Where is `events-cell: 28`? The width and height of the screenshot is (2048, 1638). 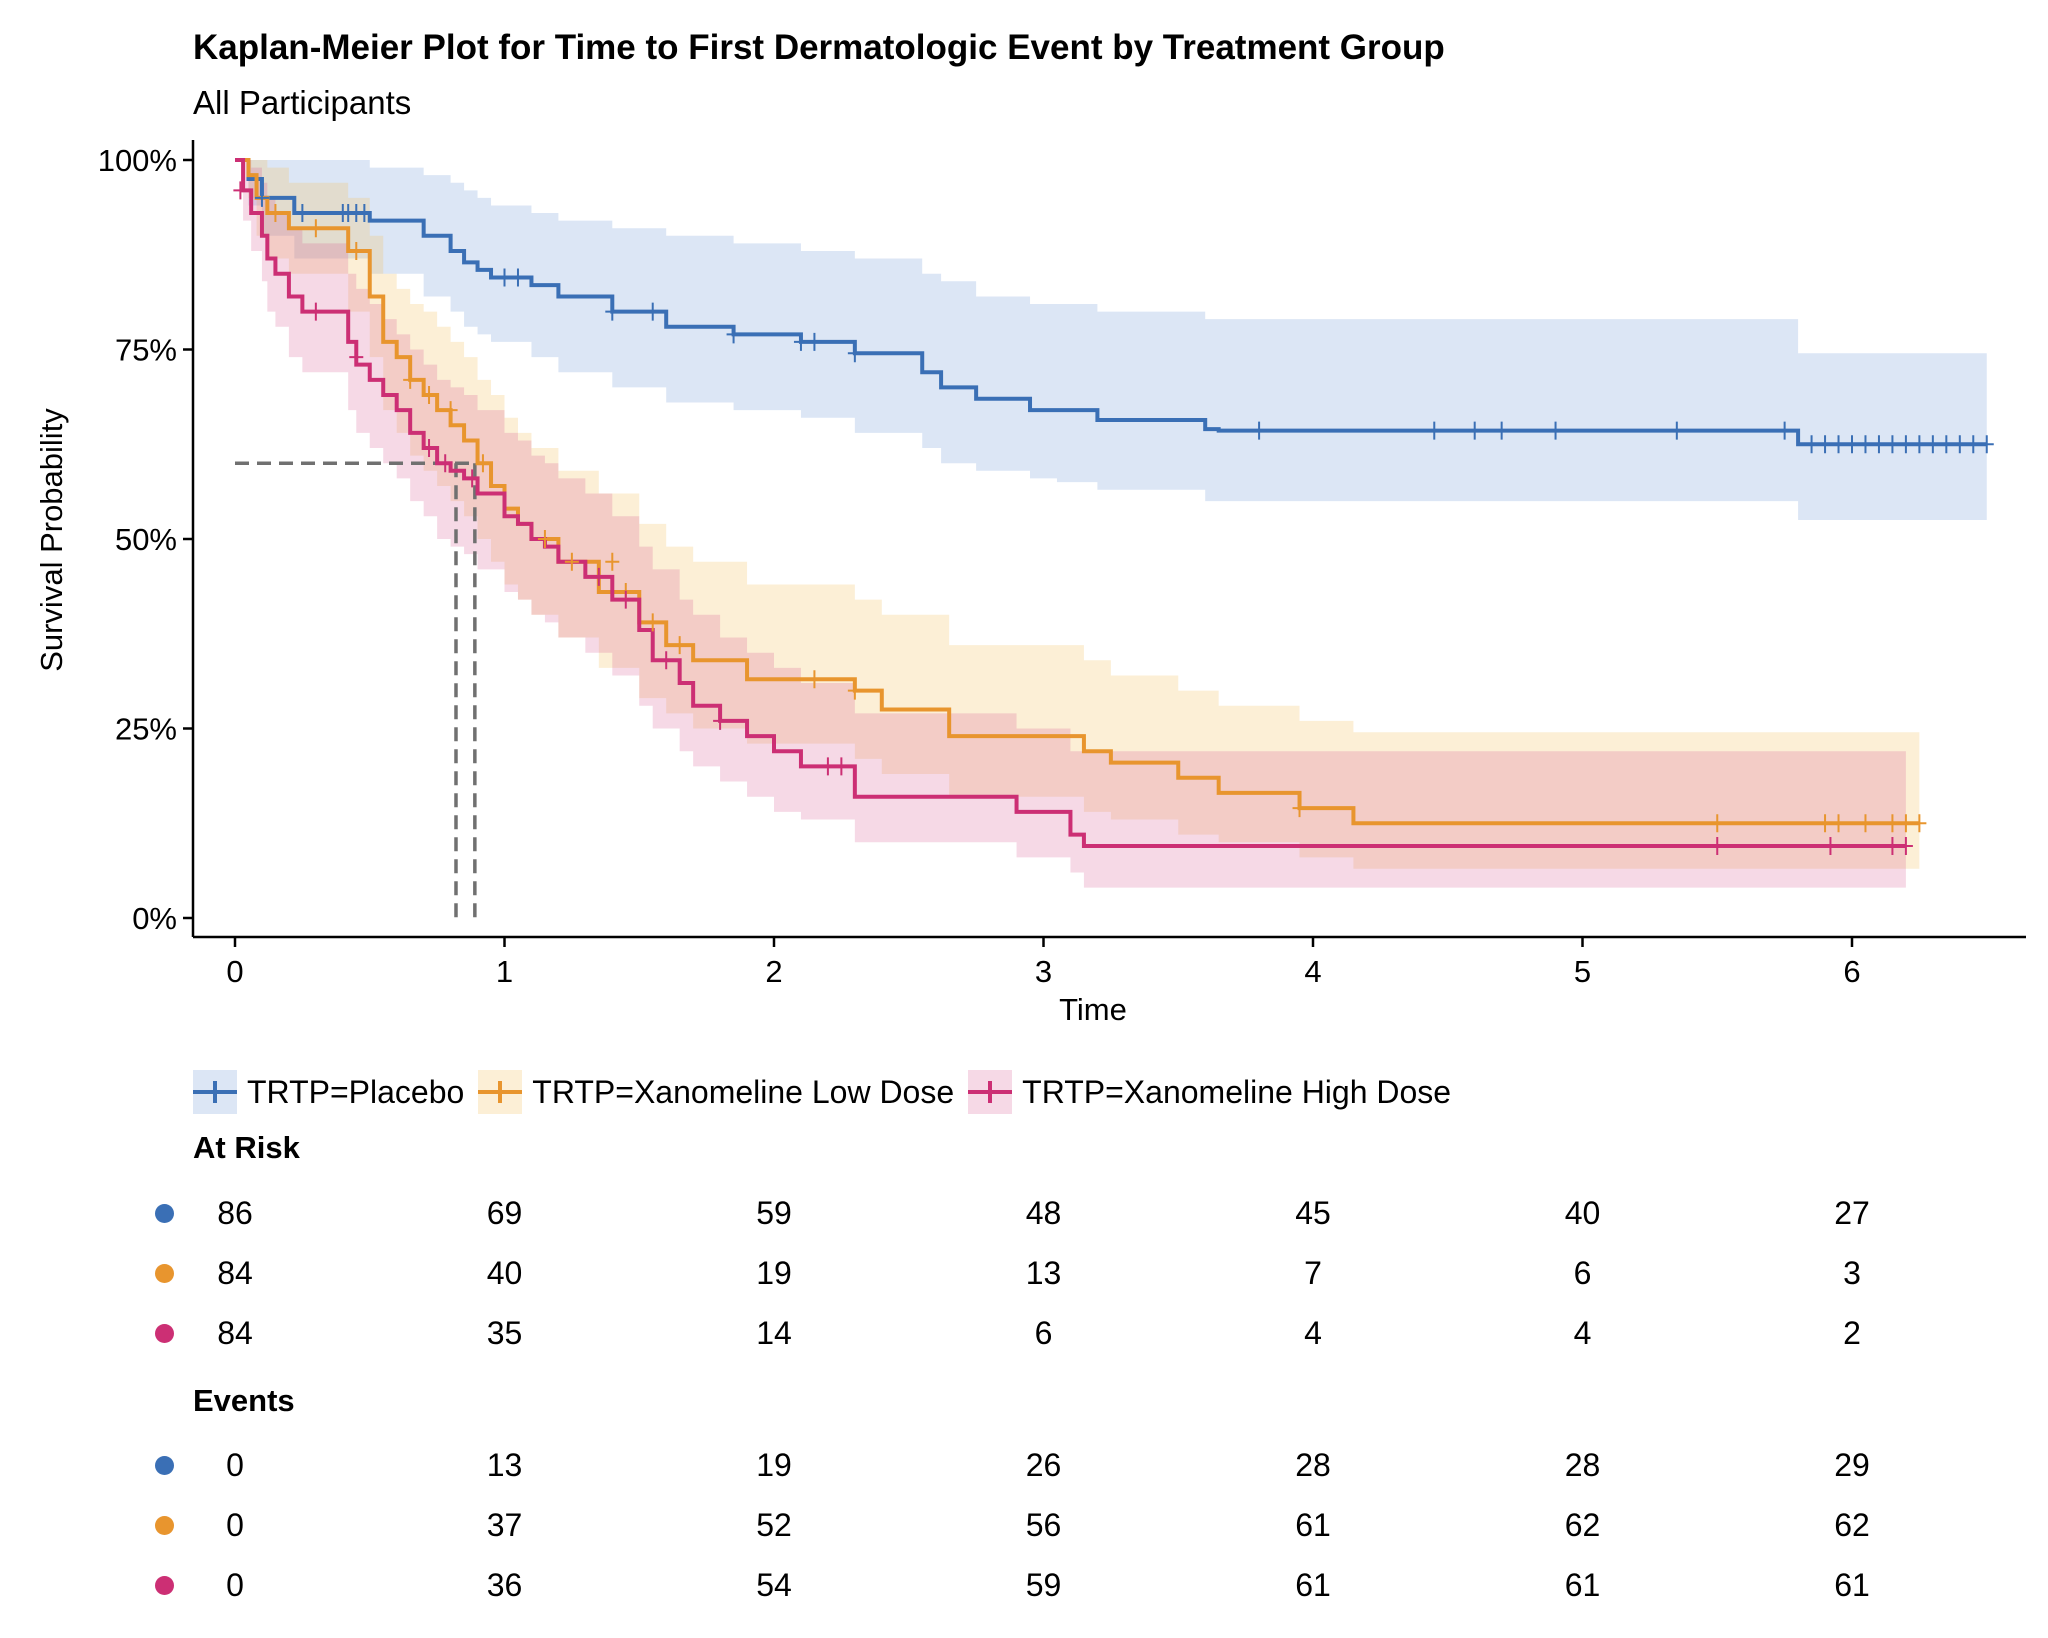 events-cell: 28 is located at coordinates (1582, 1465).